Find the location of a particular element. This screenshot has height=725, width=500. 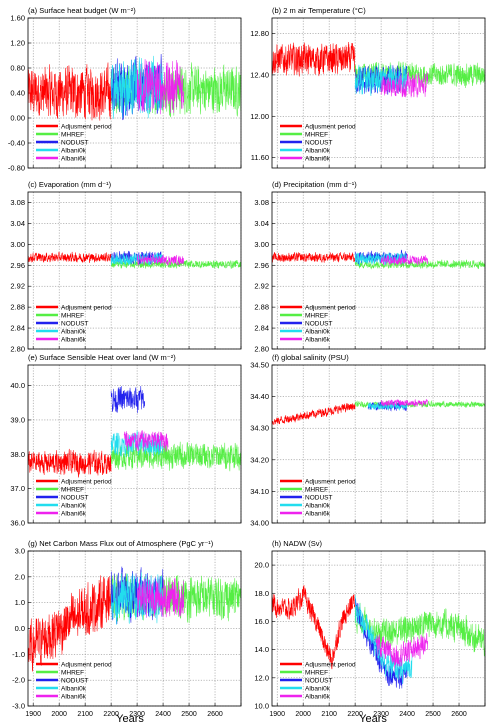

x-tick-label: 2000 is located at coordinates (59, 714).